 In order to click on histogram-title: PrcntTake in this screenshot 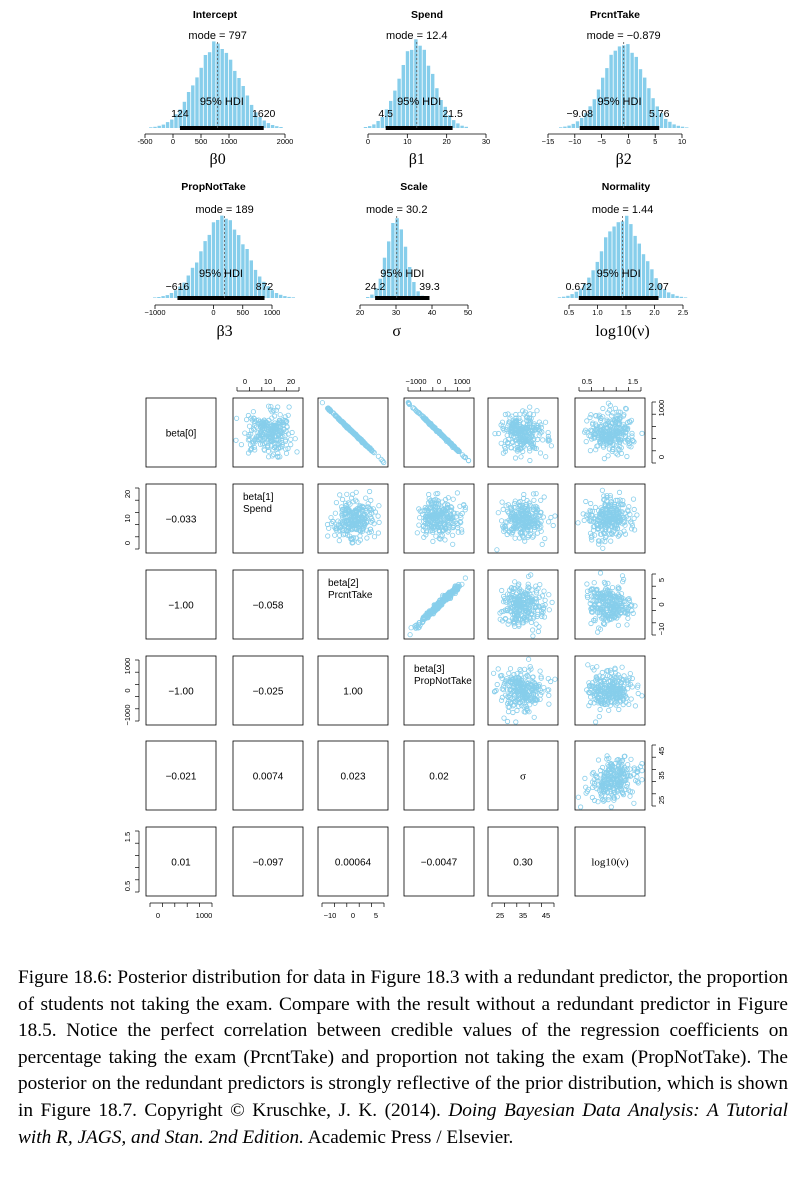, I will do `click(615, 15)`.